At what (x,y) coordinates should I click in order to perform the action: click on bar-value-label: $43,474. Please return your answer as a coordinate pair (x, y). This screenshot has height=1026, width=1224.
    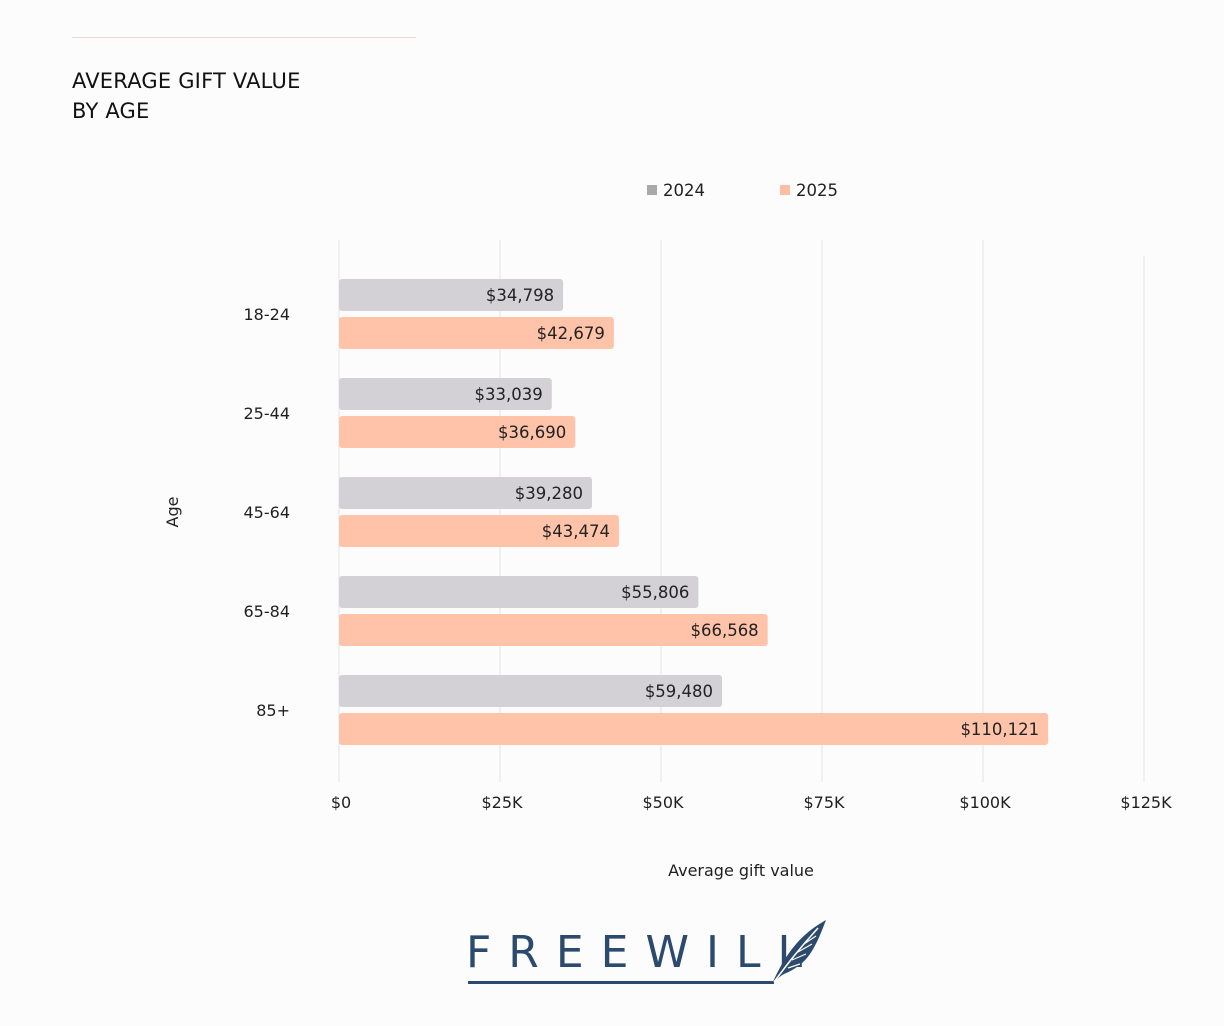
    Looking at the image, I should click on (576, 531).